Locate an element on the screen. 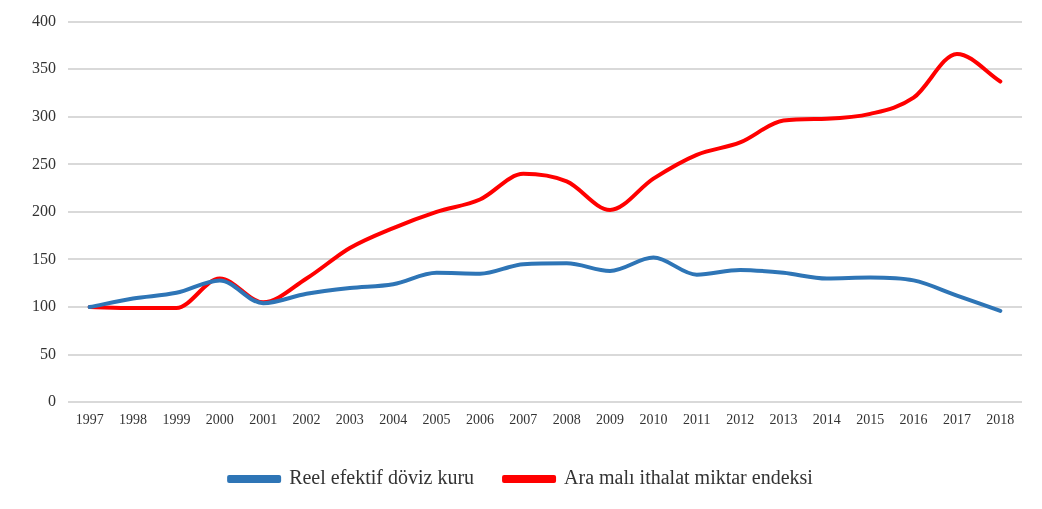 Image resolution: width=1042 pixels, height=509 pixels. x-tick-label: 1997 is located at coordinates (89, 420).